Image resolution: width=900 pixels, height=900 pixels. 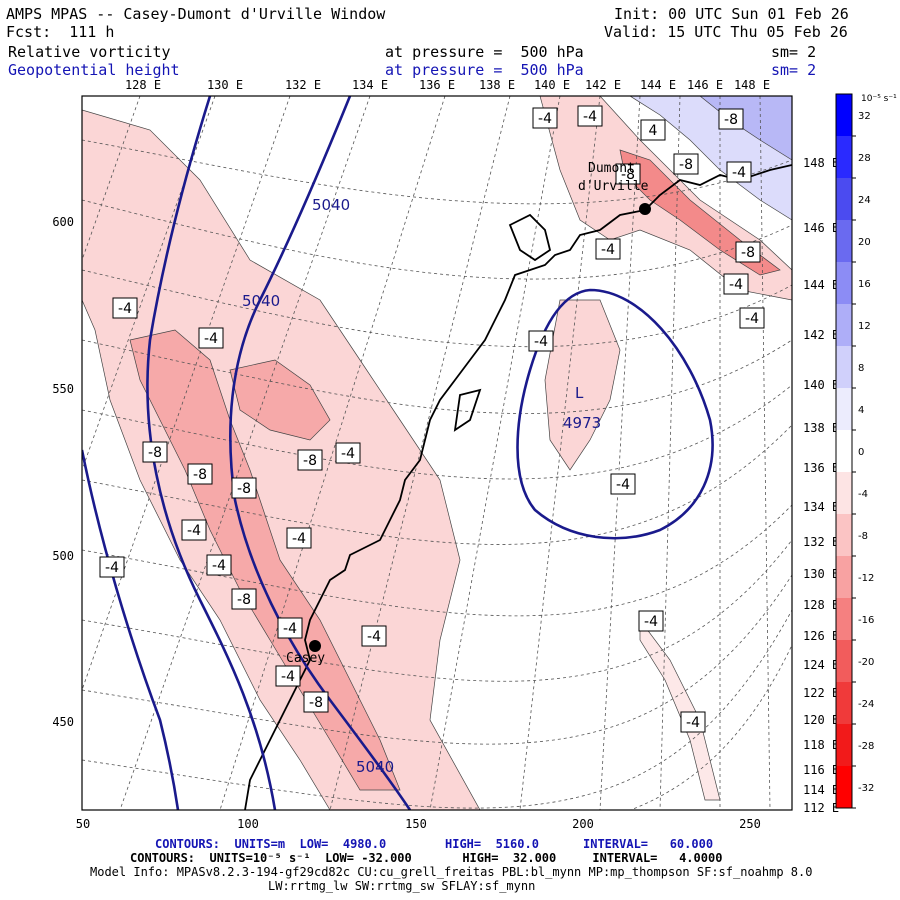 What do you see at coordinates (211, 453) in the screenshot?
I see `height-contour-5040a` at bounding box center [211, 453].